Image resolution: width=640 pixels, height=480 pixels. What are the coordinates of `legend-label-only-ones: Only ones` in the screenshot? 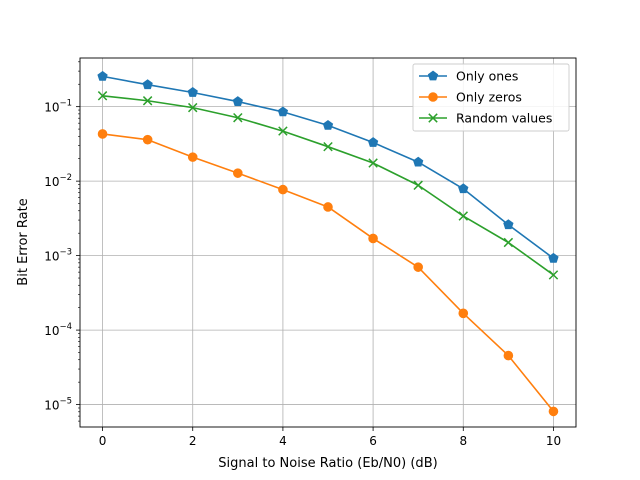 It's located at (487, 76).